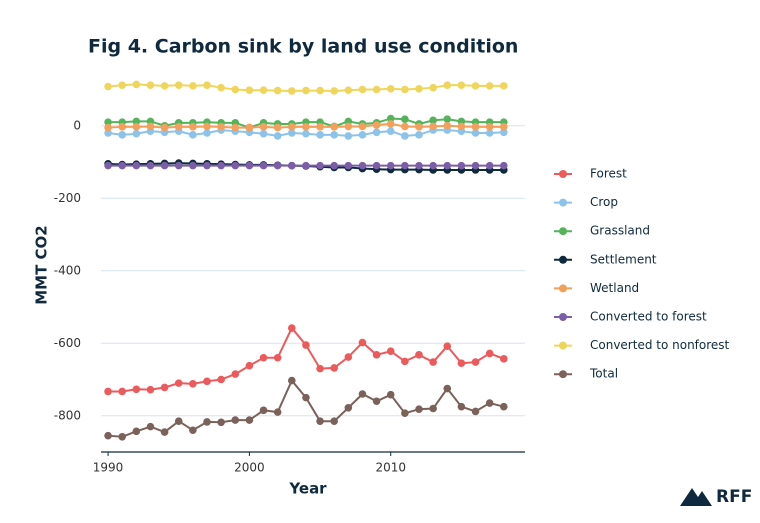  I want to click on y-axis-label: MMT CO2, so click(42, 265).